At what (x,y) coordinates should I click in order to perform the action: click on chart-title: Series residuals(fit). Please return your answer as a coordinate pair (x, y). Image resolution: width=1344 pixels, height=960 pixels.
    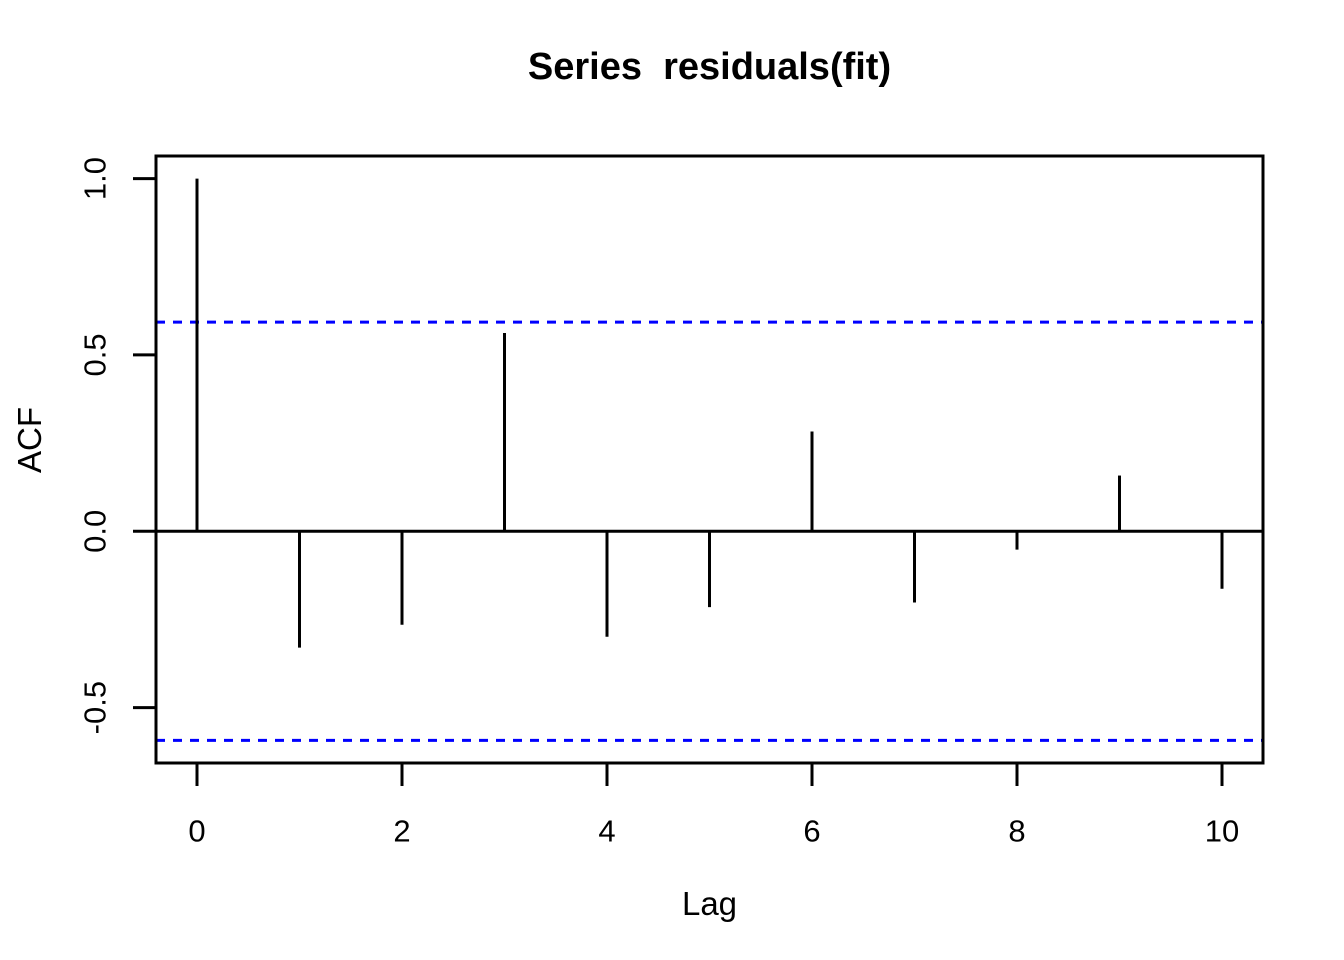
    Looking at the image, I should click on (709, 67).